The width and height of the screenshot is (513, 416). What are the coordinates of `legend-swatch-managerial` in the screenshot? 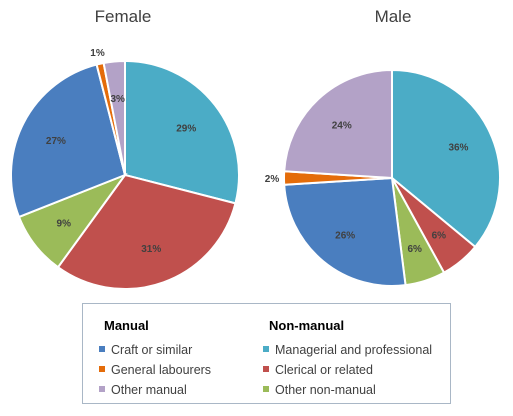 It's located at (266, 349).